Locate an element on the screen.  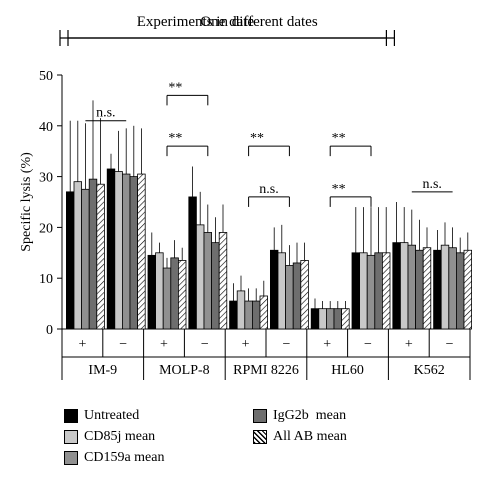
cell-line-label: HL60 is located at coordinates (347, 370).